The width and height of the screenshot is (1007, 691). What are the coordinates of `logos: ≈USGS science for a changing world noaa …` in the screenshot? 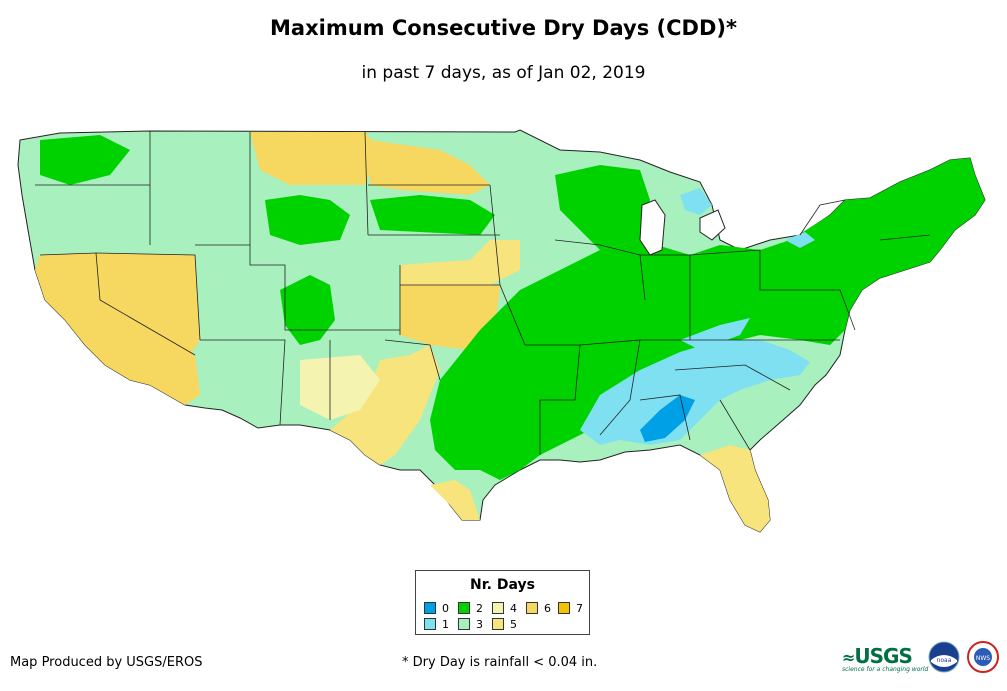 It's located at (922, 658).